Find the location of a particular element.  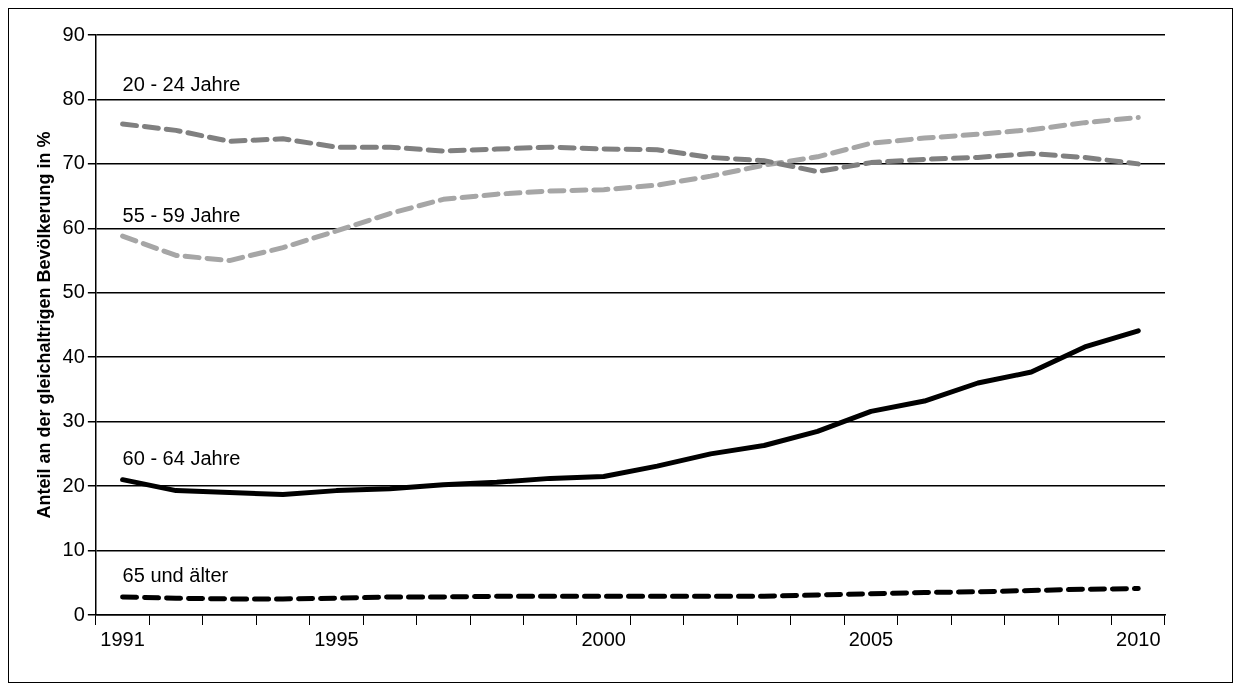

series-label: 60 - 64 Jahre is located at coordinates (181, 458).